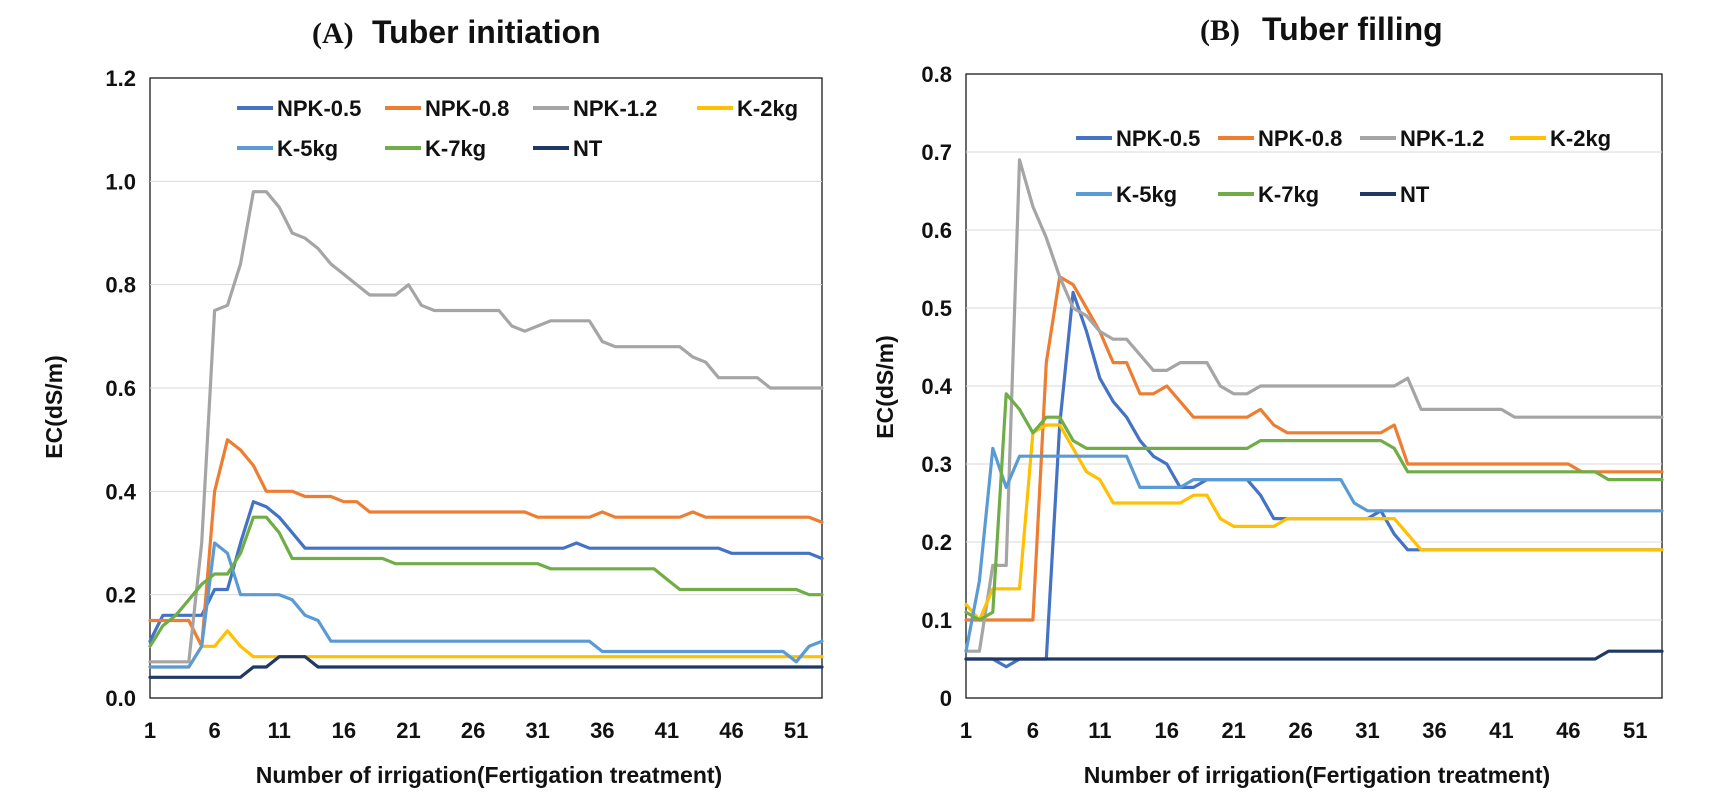 The width and height of the screenshot is (1733, 808). Describe the element at coordinates (1442, 138) in the screenshot. I see `chart-b-legend-label: NPK-1.2` at that location.